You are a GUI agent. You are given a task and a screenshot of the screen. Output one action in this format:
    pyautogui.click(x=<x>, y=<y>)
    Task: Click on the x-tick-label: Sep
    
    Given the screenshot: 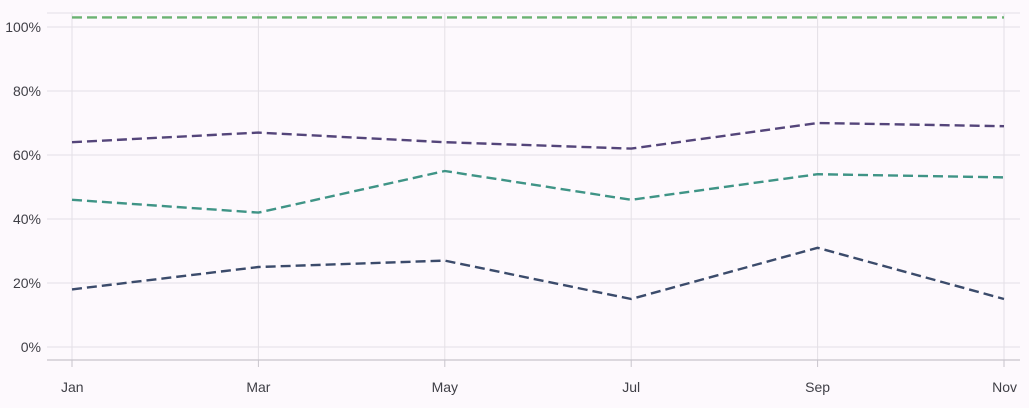 What is the action you would take?
    pyautogui.click(x=817, y=387)
    